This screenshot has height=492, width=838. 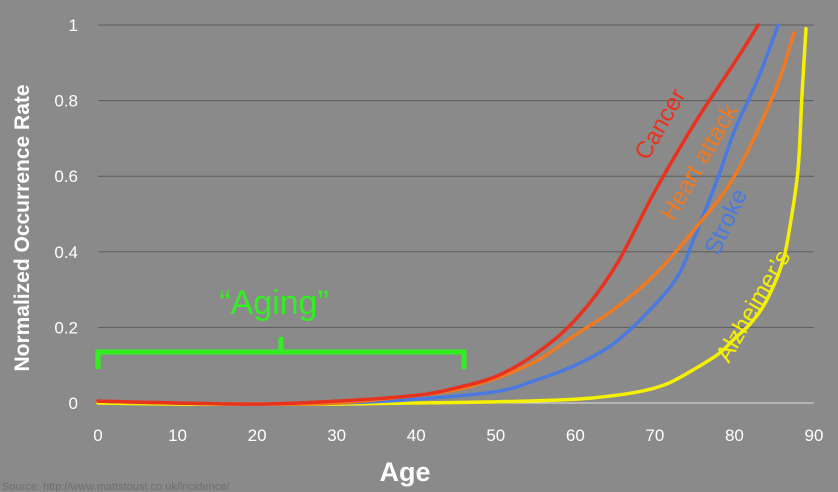 What do you see at coordinates (404, 472) in the screenshot?
I see `x-axis-title: Age` at bounding box center [404, 472].